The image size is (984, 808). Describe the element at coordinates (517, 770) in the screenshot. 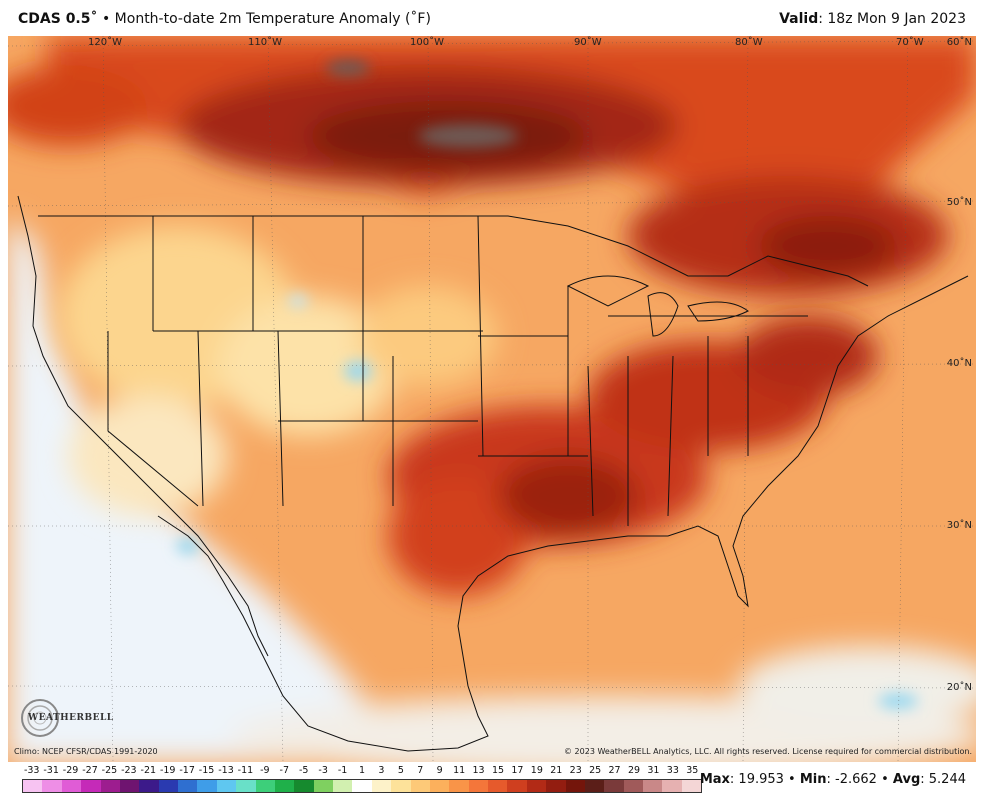

I see `colorbar-tick-label: 17` at that location.